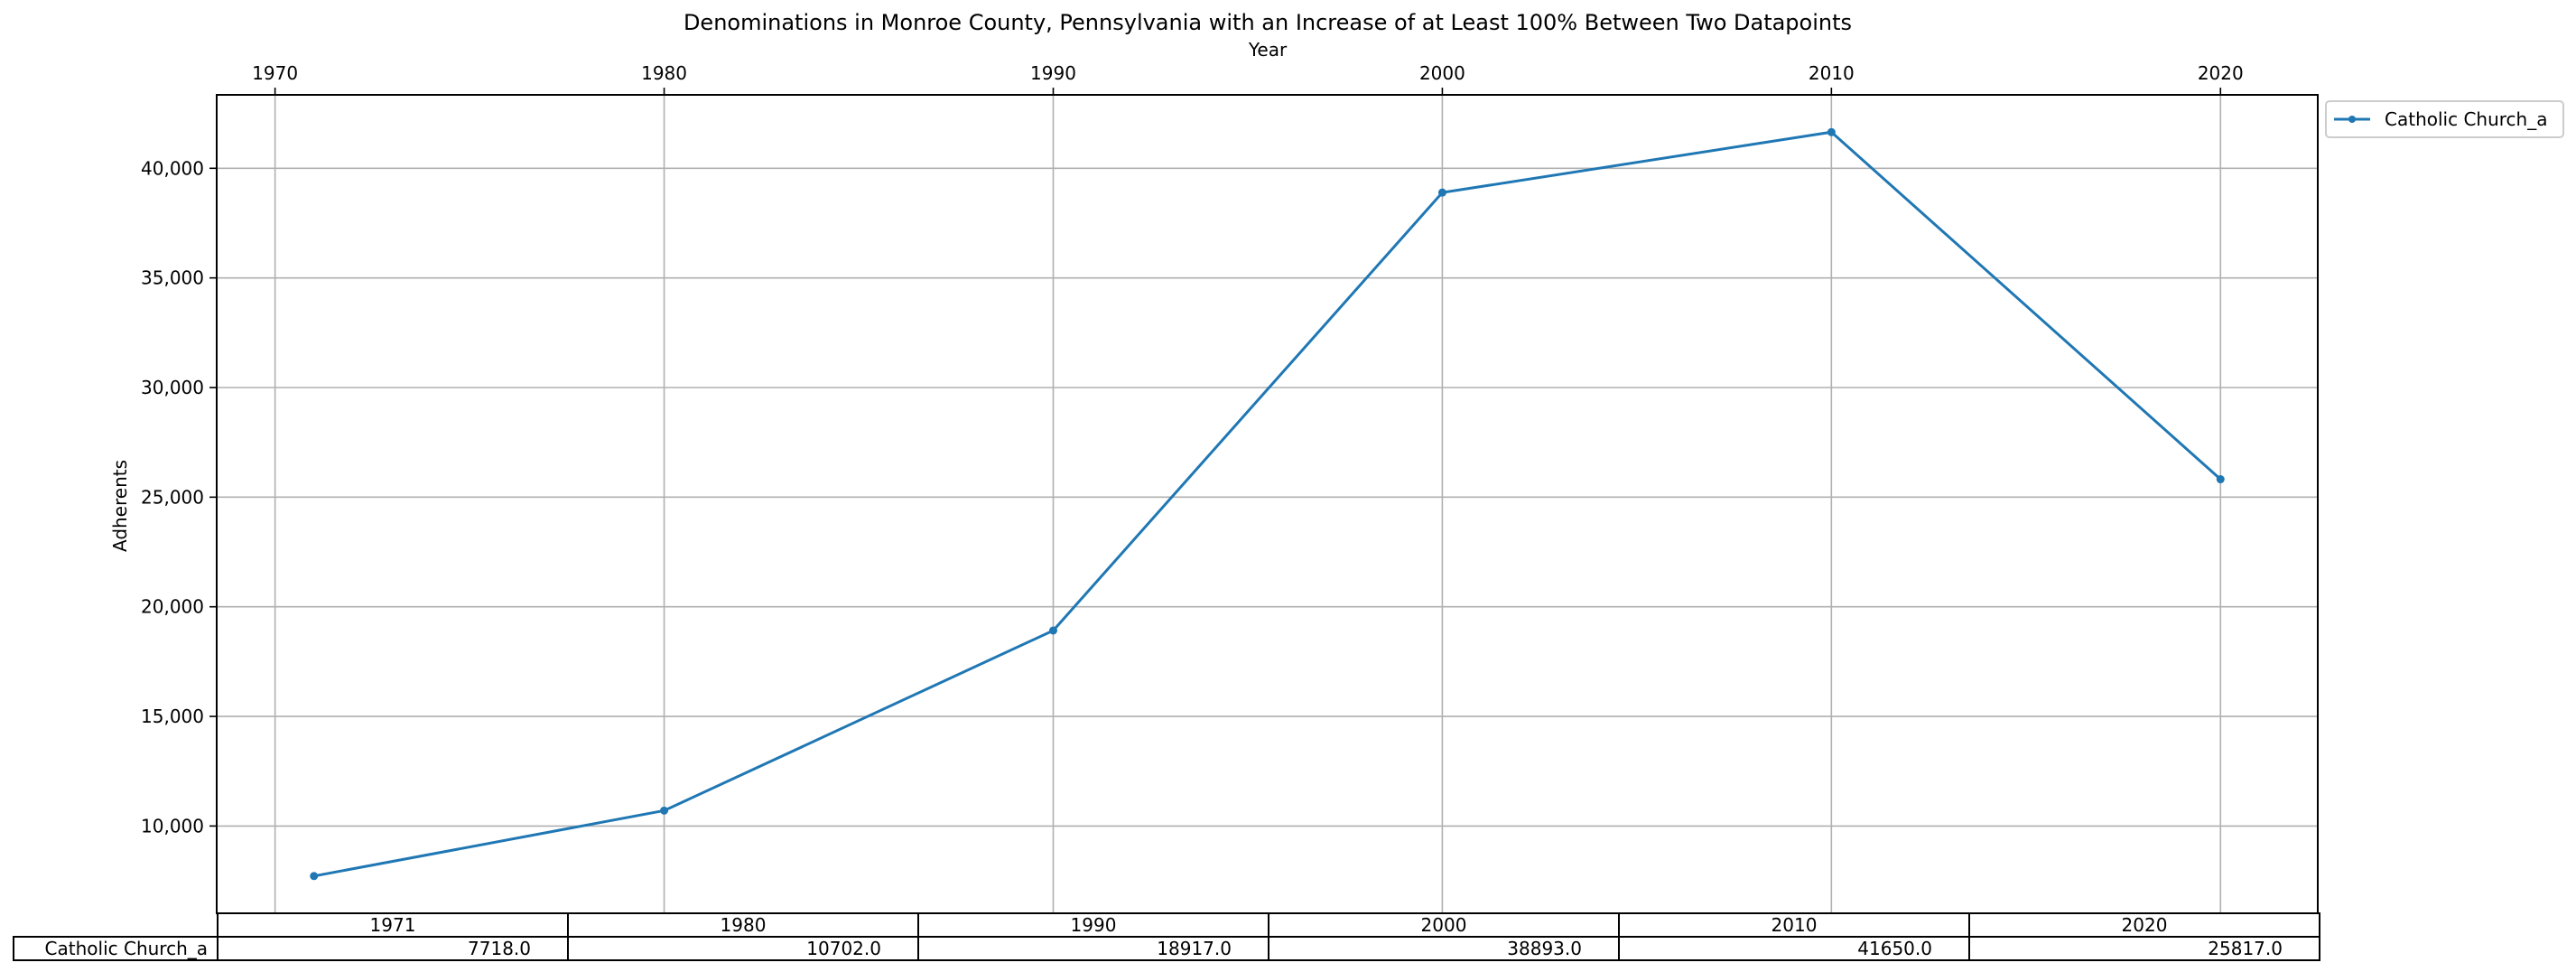  What do you see at coordinates (743, 925) in the screenshot?
I see `table-column-header: 1980` at bounding box center [743, 925].